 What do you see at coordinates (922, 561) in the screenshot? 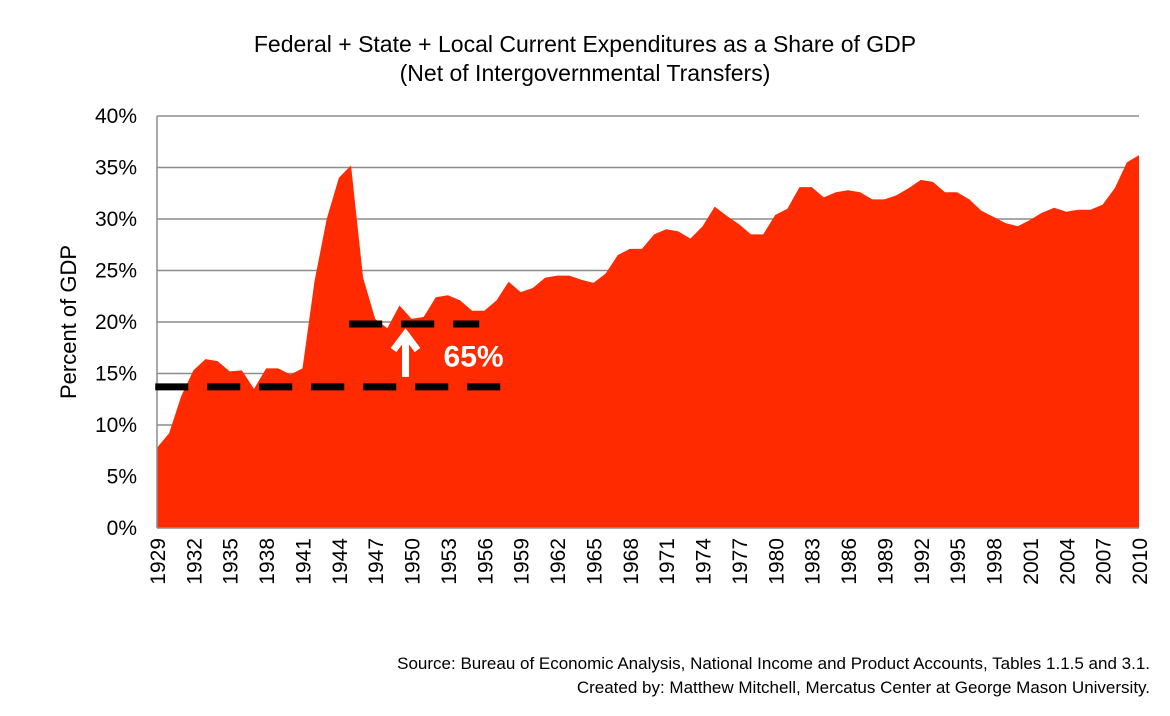
I see `x-tick-label: 1992` at bounding box center [922, 561].